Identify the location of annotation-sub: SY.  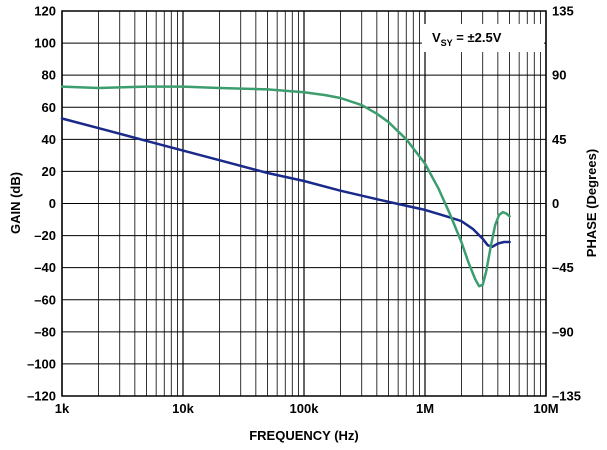
(447, 43).